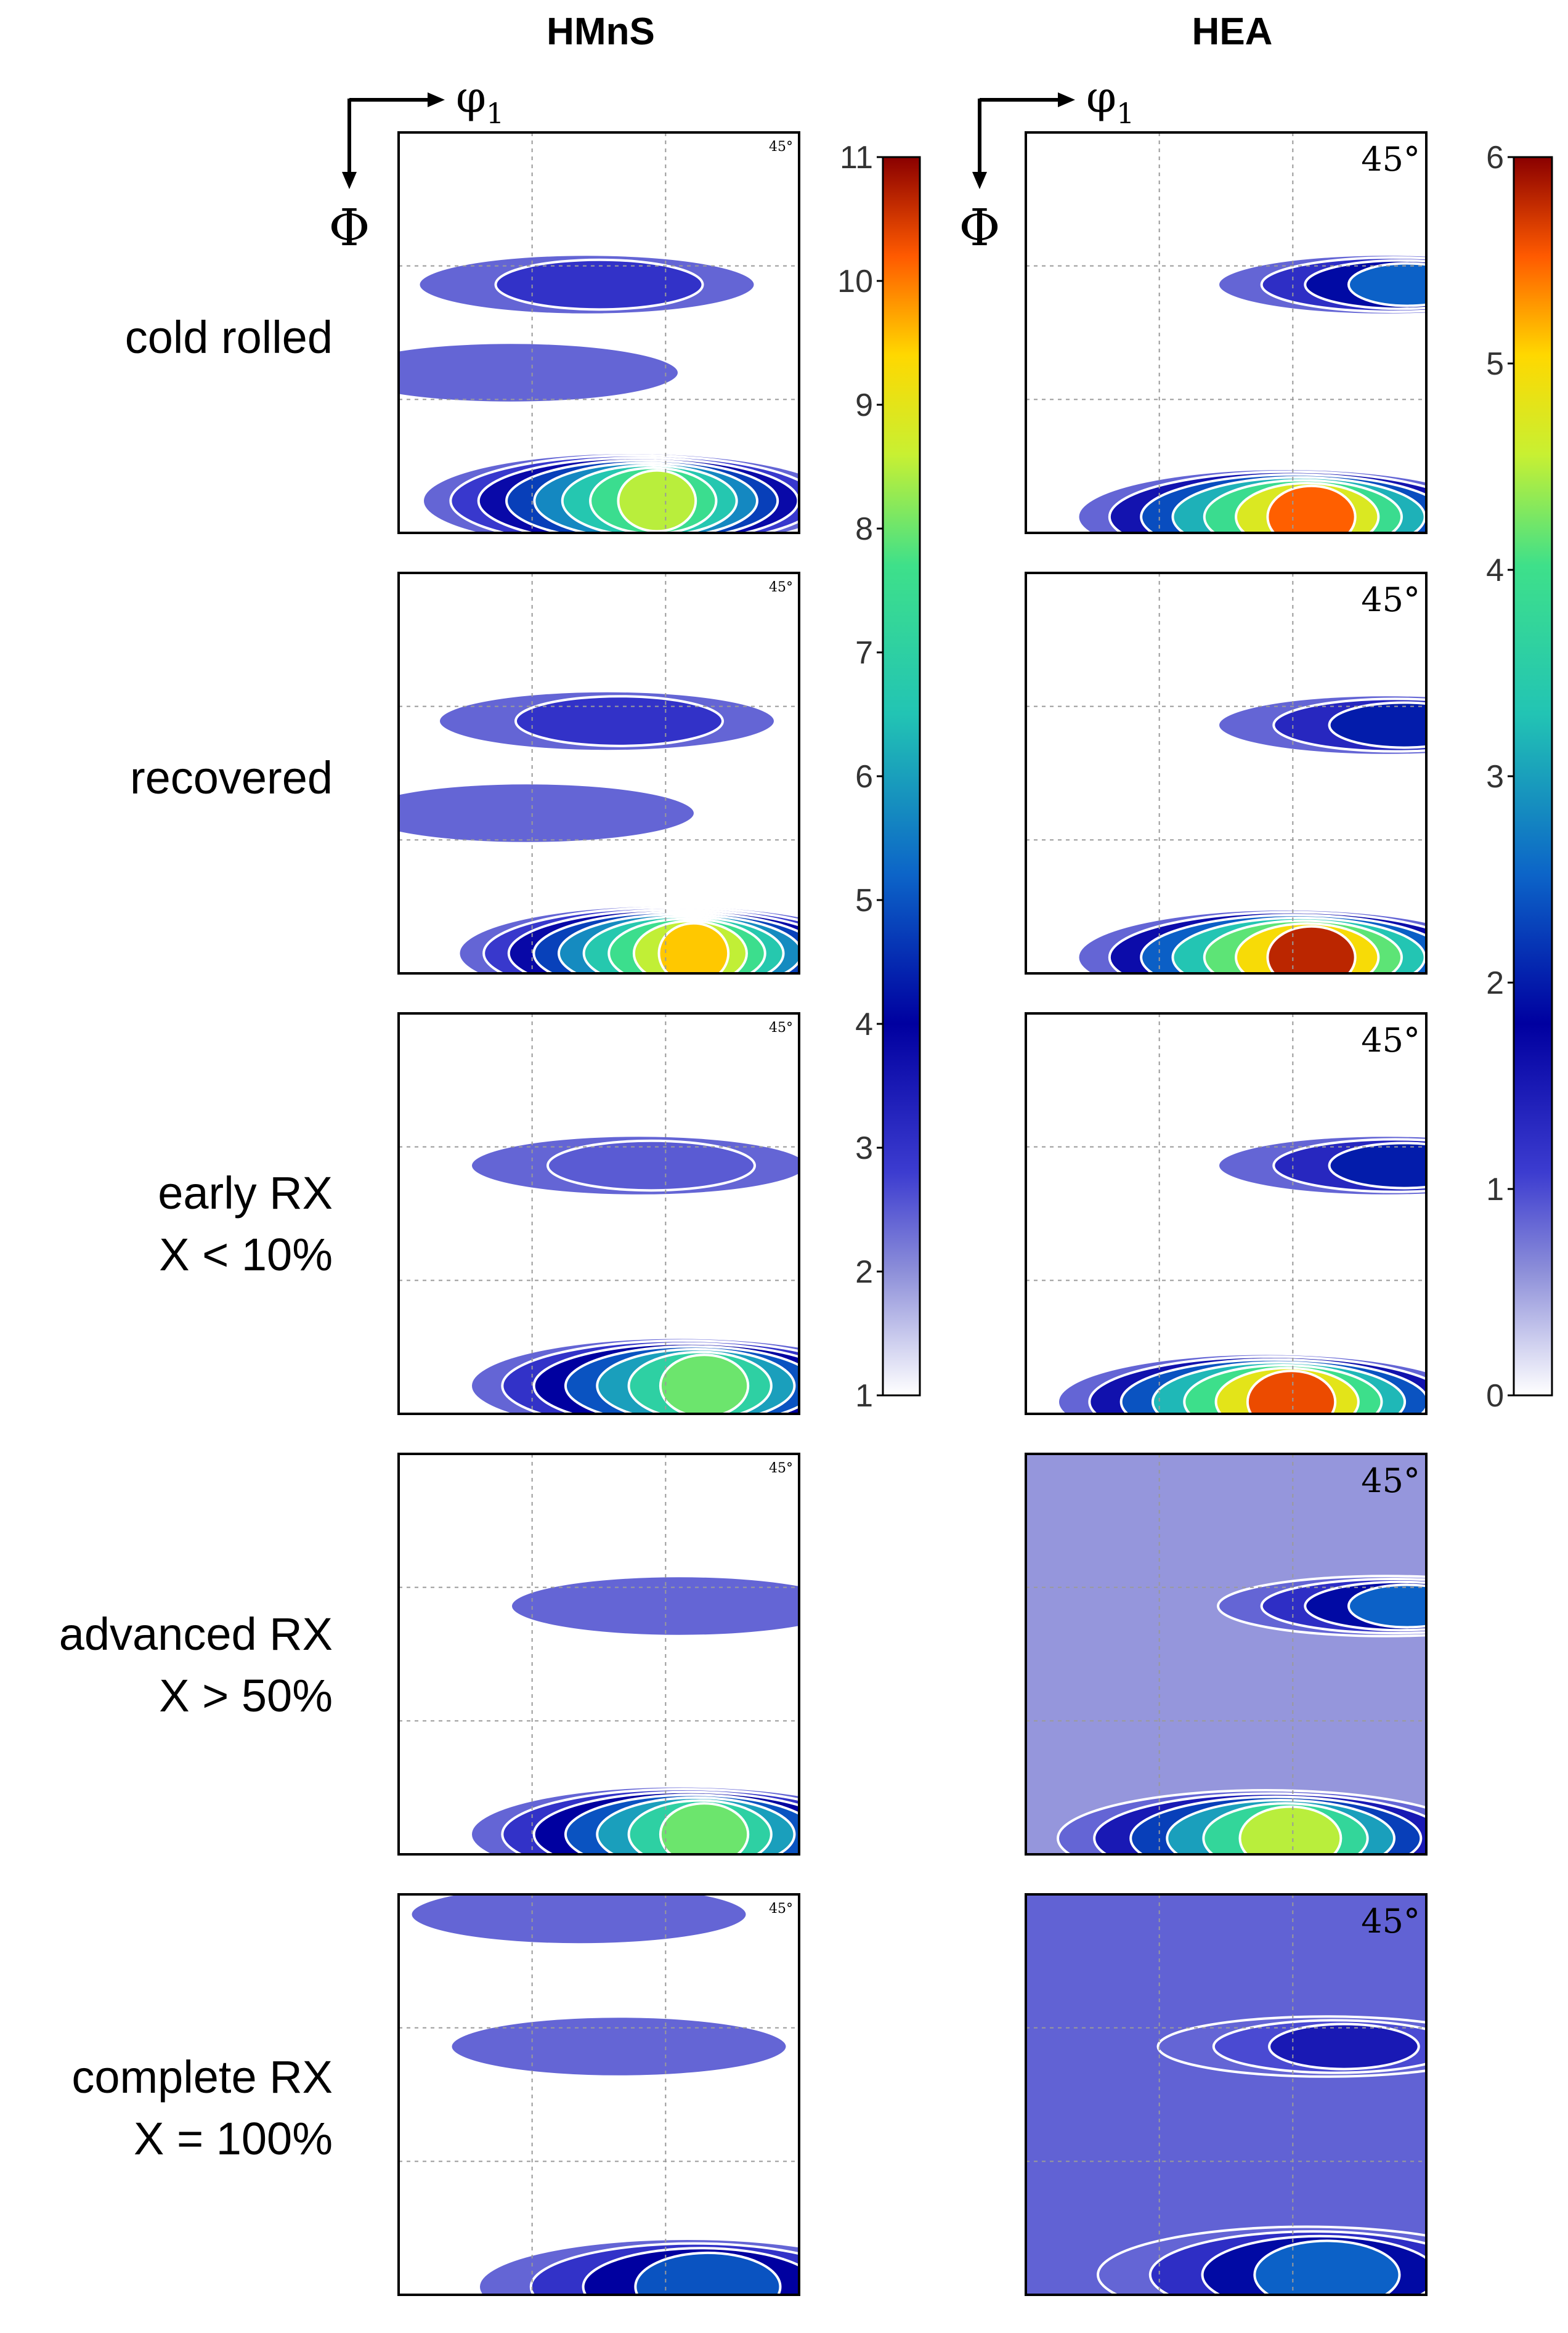 The image size is (1568, 2333). I want to click on row-sublabel-complete-rx: X = 100%, so click(234, 2139).